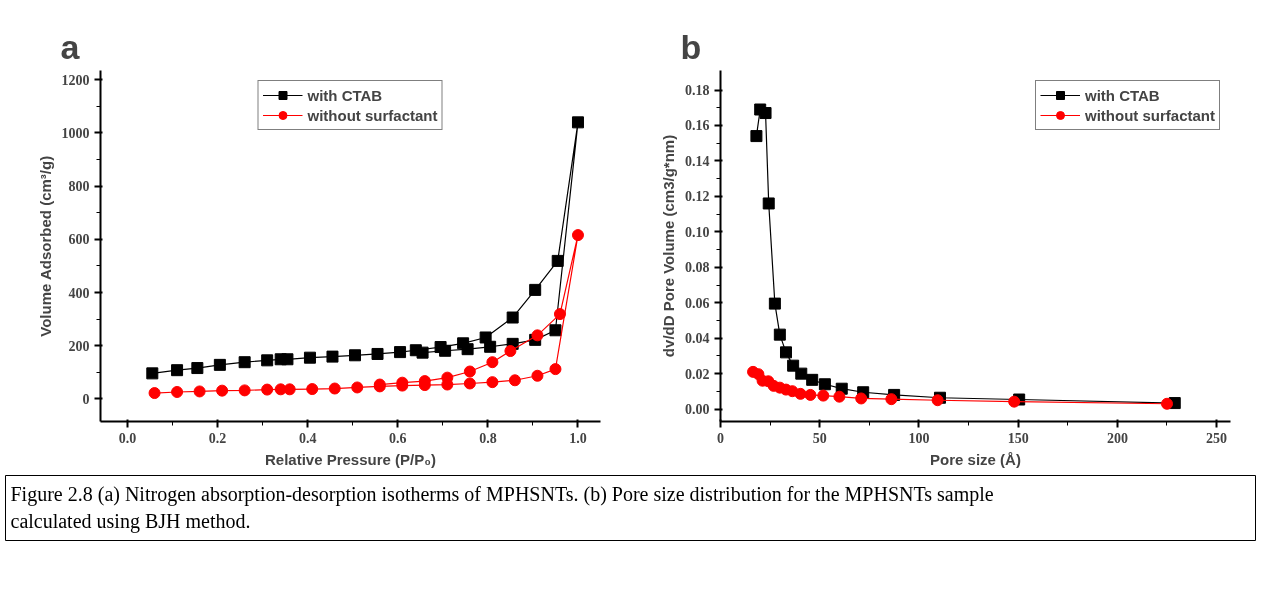  Describe the element at coordinates (70, 46) in the screenshot. I see `chart-title: a` at that location.